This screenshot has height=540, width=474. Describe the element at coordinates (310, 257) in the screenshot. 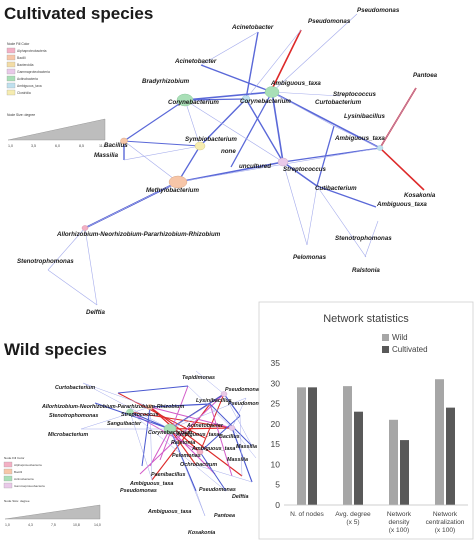

I see `node-label: Pelomonas` at that location.